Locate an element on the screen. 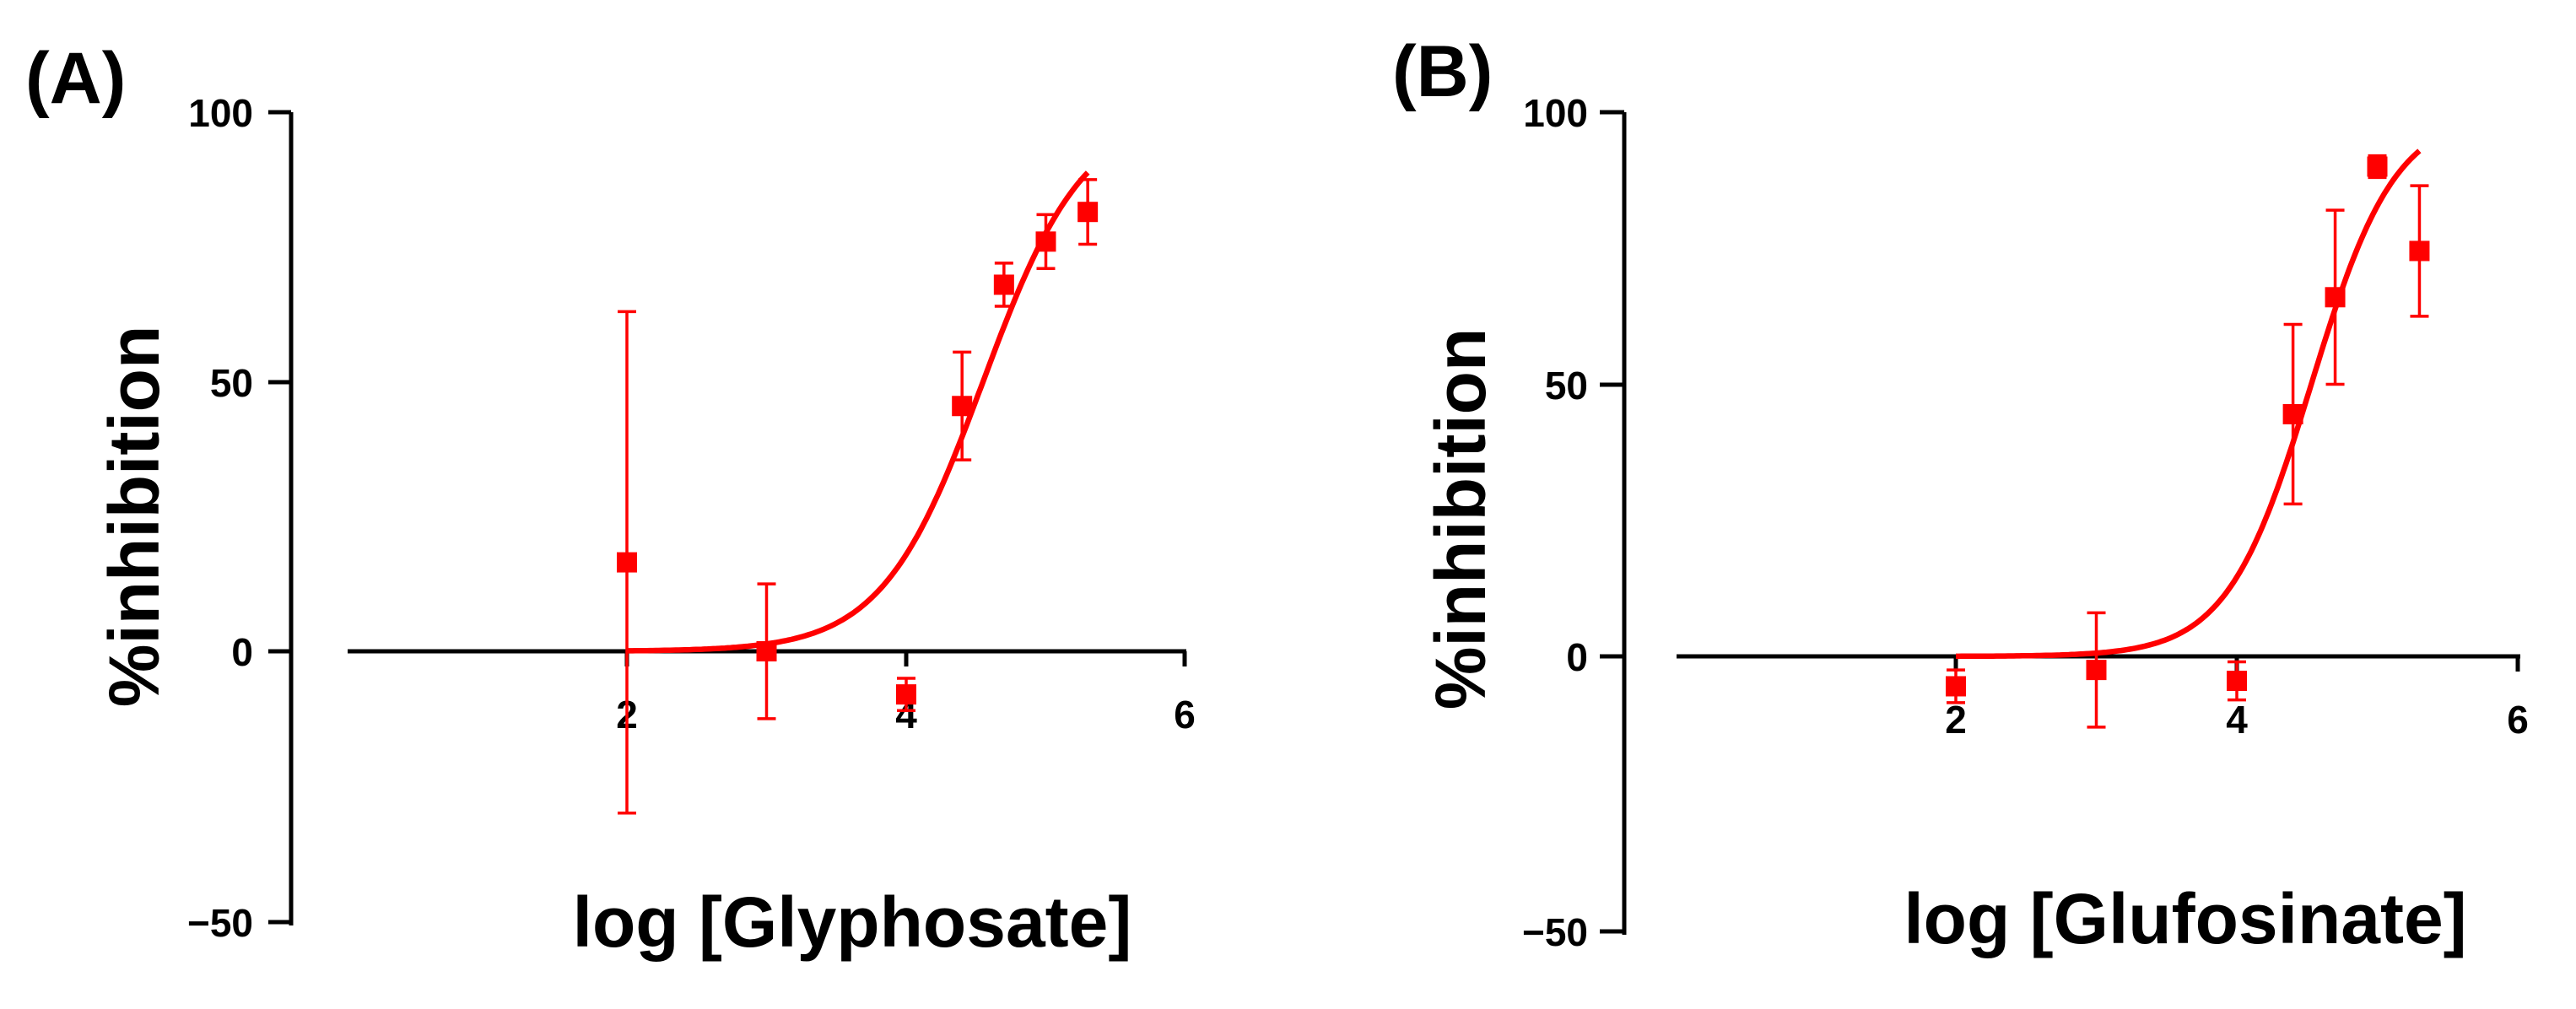 The width and height of the screenshot is (2576, 1009). panel-b-x-tick-label: 4 is located at coordinates (2237, 720).